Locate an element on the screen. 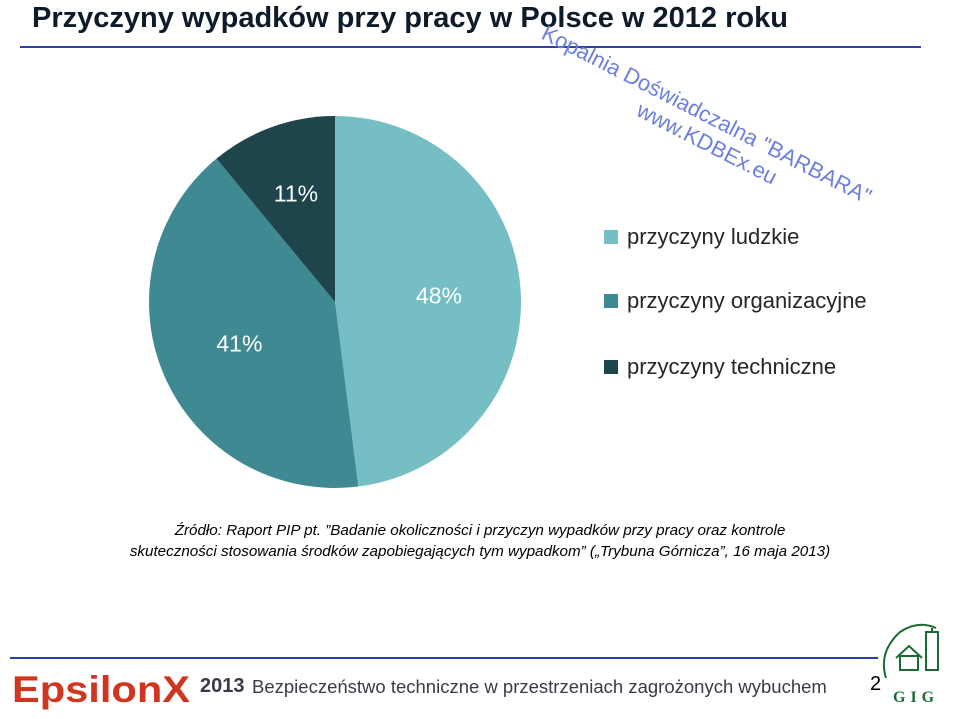 This screenshot has height=719, width=960. legend-label-organizacyjne: przyczyny organizacyjne is located at coordinates (747, 300).